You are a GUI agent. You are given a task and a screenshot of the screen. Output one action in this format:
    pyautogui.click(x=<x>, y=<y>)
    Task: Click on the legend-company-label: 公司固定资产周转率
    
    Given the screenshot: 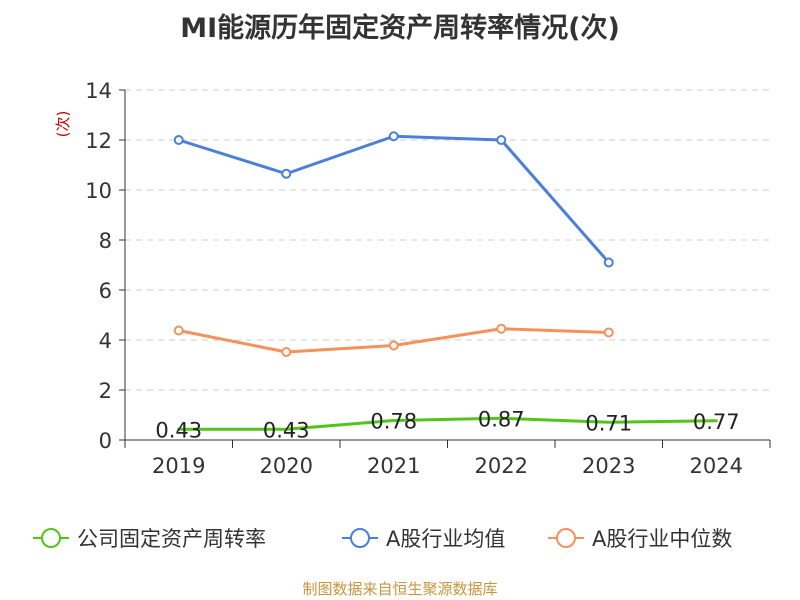 What is the action you would take?
    pyautogui.click(x=171, y=539)
    